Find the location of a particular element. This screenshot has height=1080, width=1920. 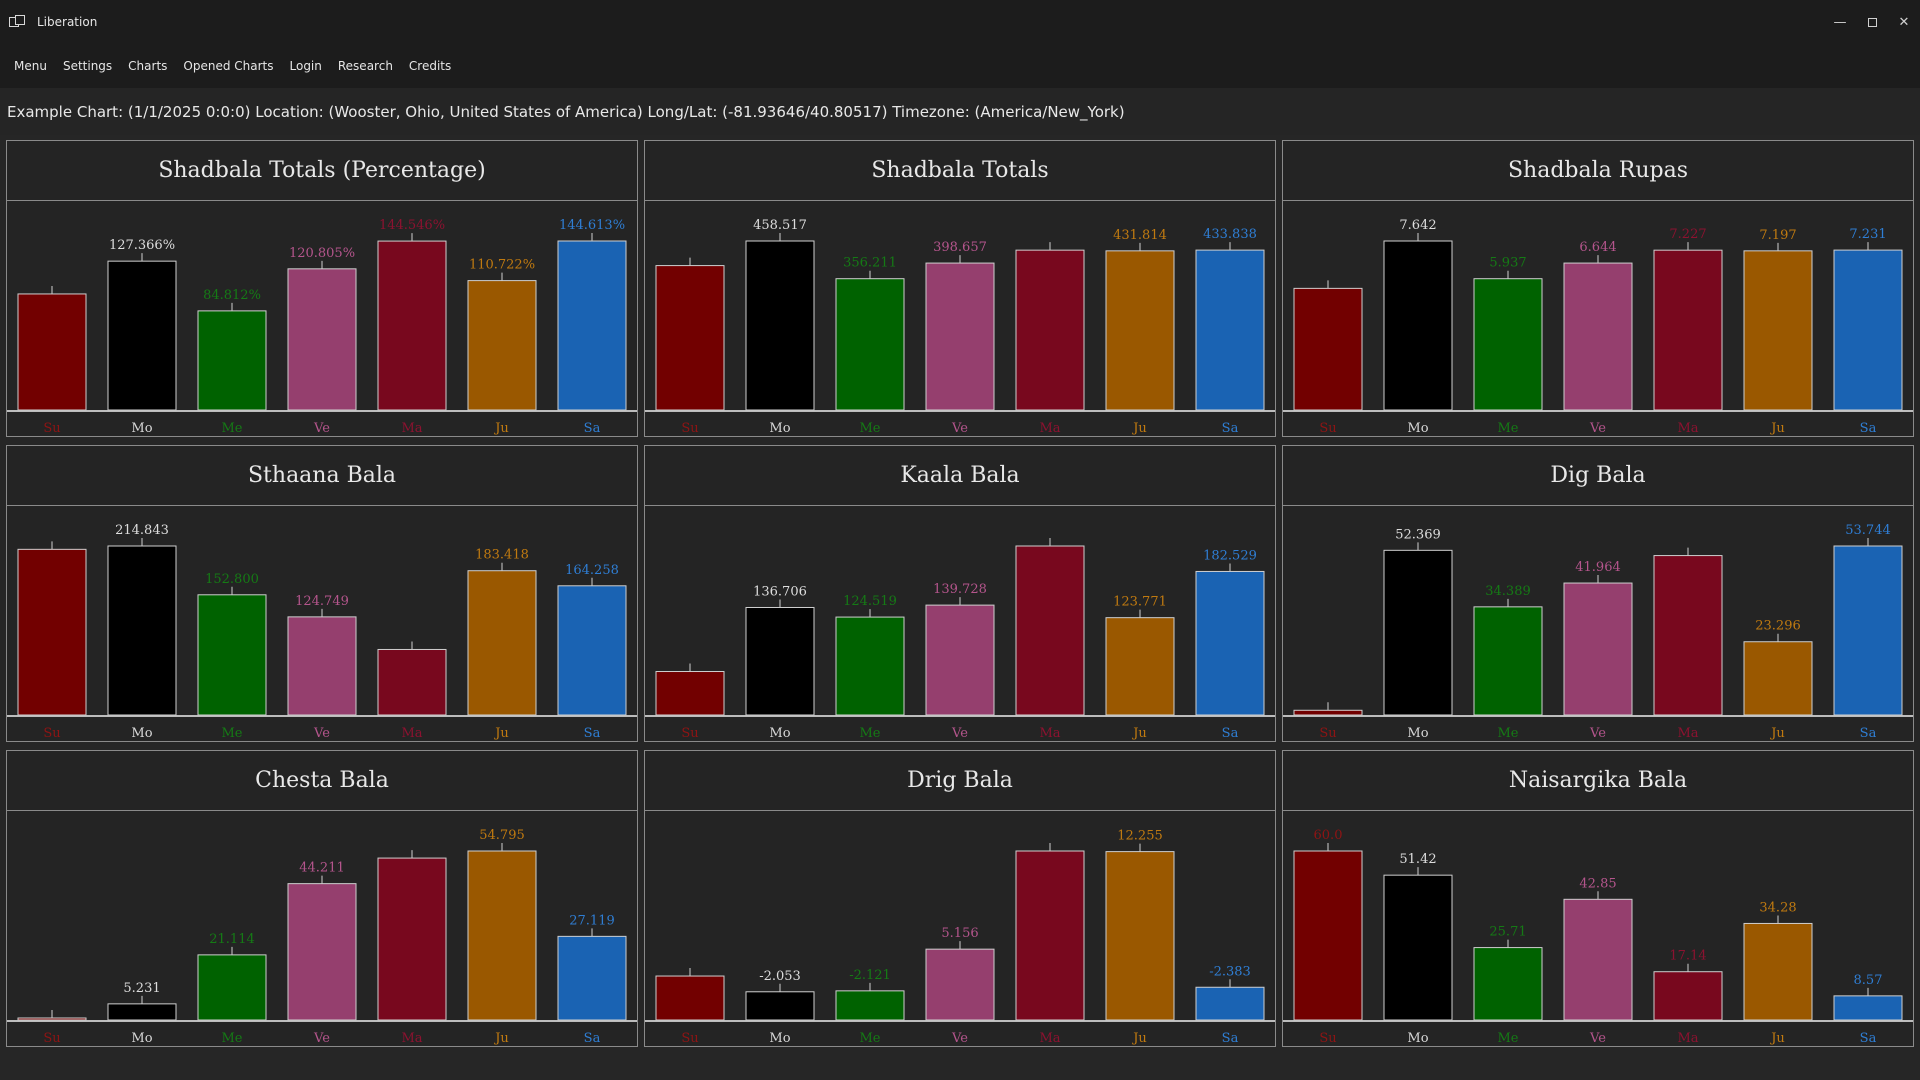

data-label: 6.644 is located at coordinates (1597, 247).